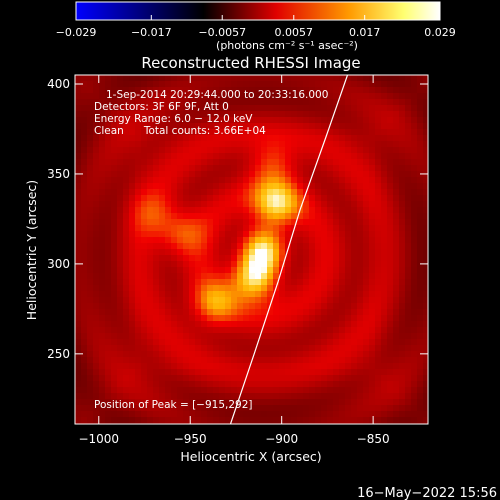  Describe the element at coordinates (250, 456) in the screenshot. I see `x-axis-label: Heliocentric X (arcsec)` at that location.